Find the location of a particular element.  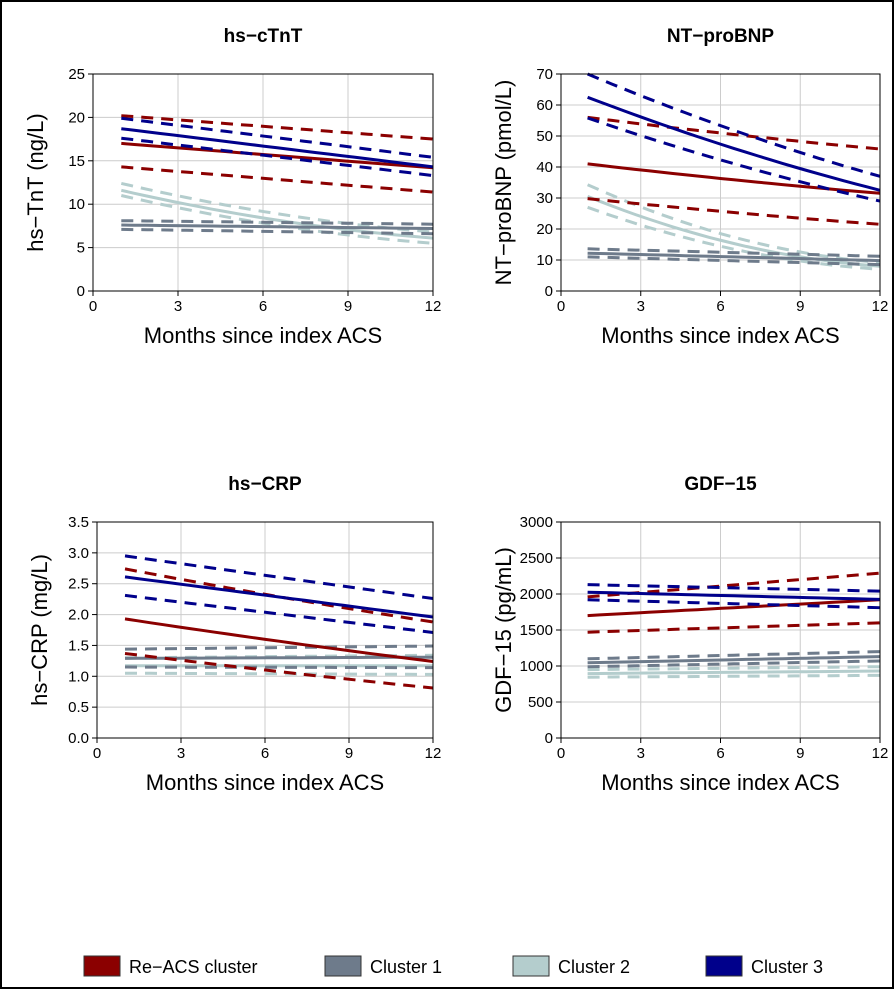

legend-item-c1: Cluster 1 is located at coordinates (383, 966).